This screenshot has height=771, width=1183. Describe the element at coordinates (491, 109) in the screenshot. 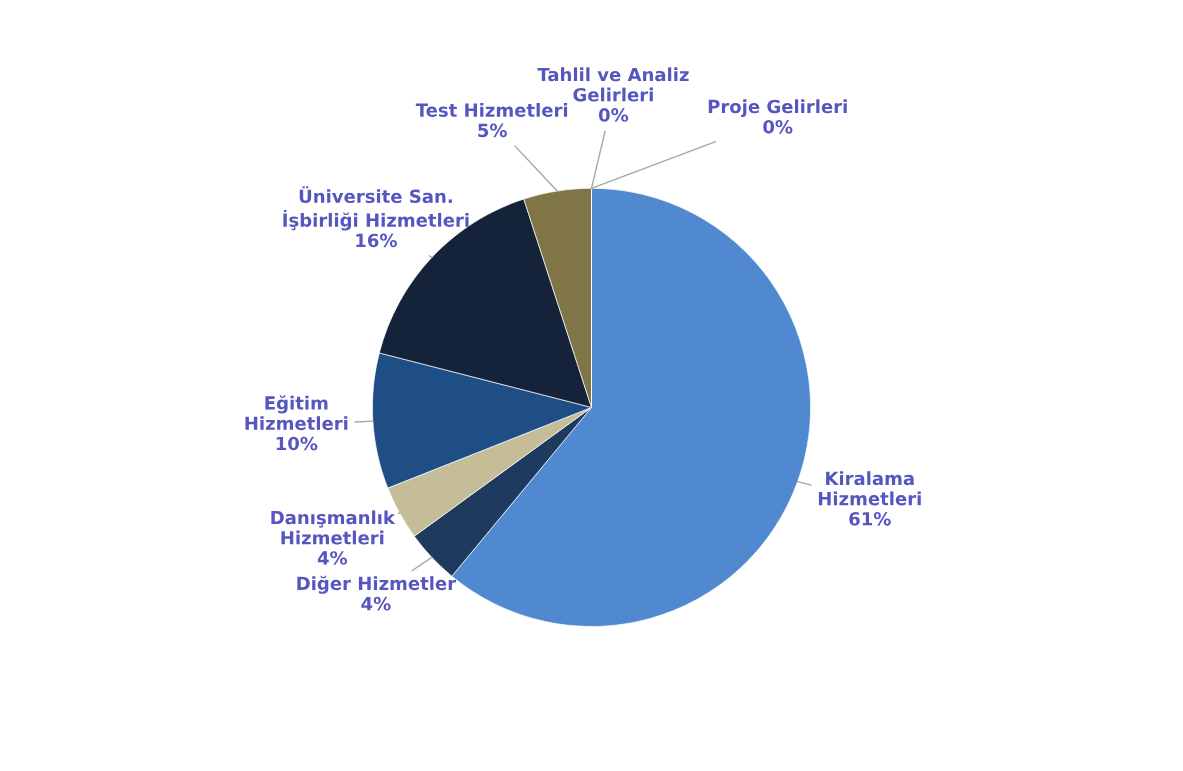

I see `slice-label: Test Hizmetleri` at that location.